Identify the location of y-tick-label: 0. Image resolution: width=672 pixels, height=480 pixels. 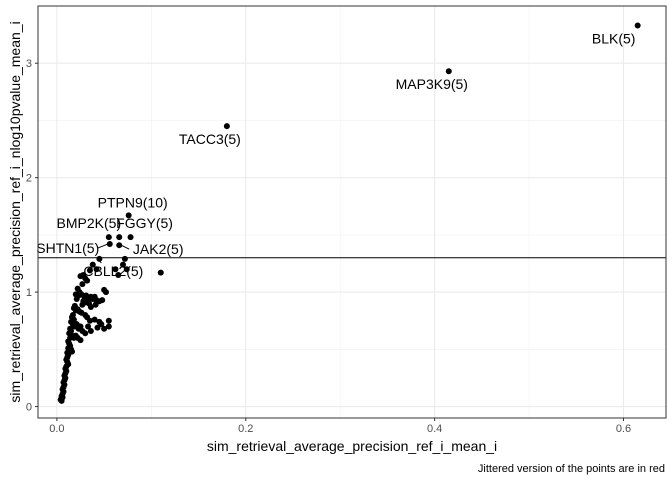
(29, 408).